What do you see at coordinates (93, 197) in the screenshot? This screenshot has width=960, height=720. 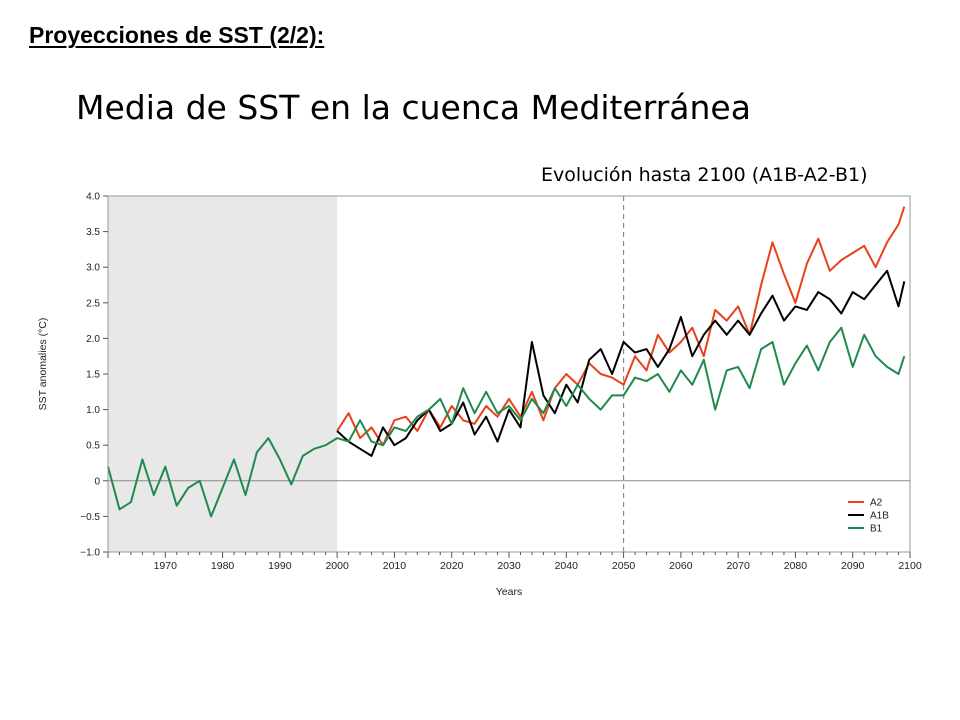 I see `y-tick-label: 4.0` at bounding box center [93, 197].